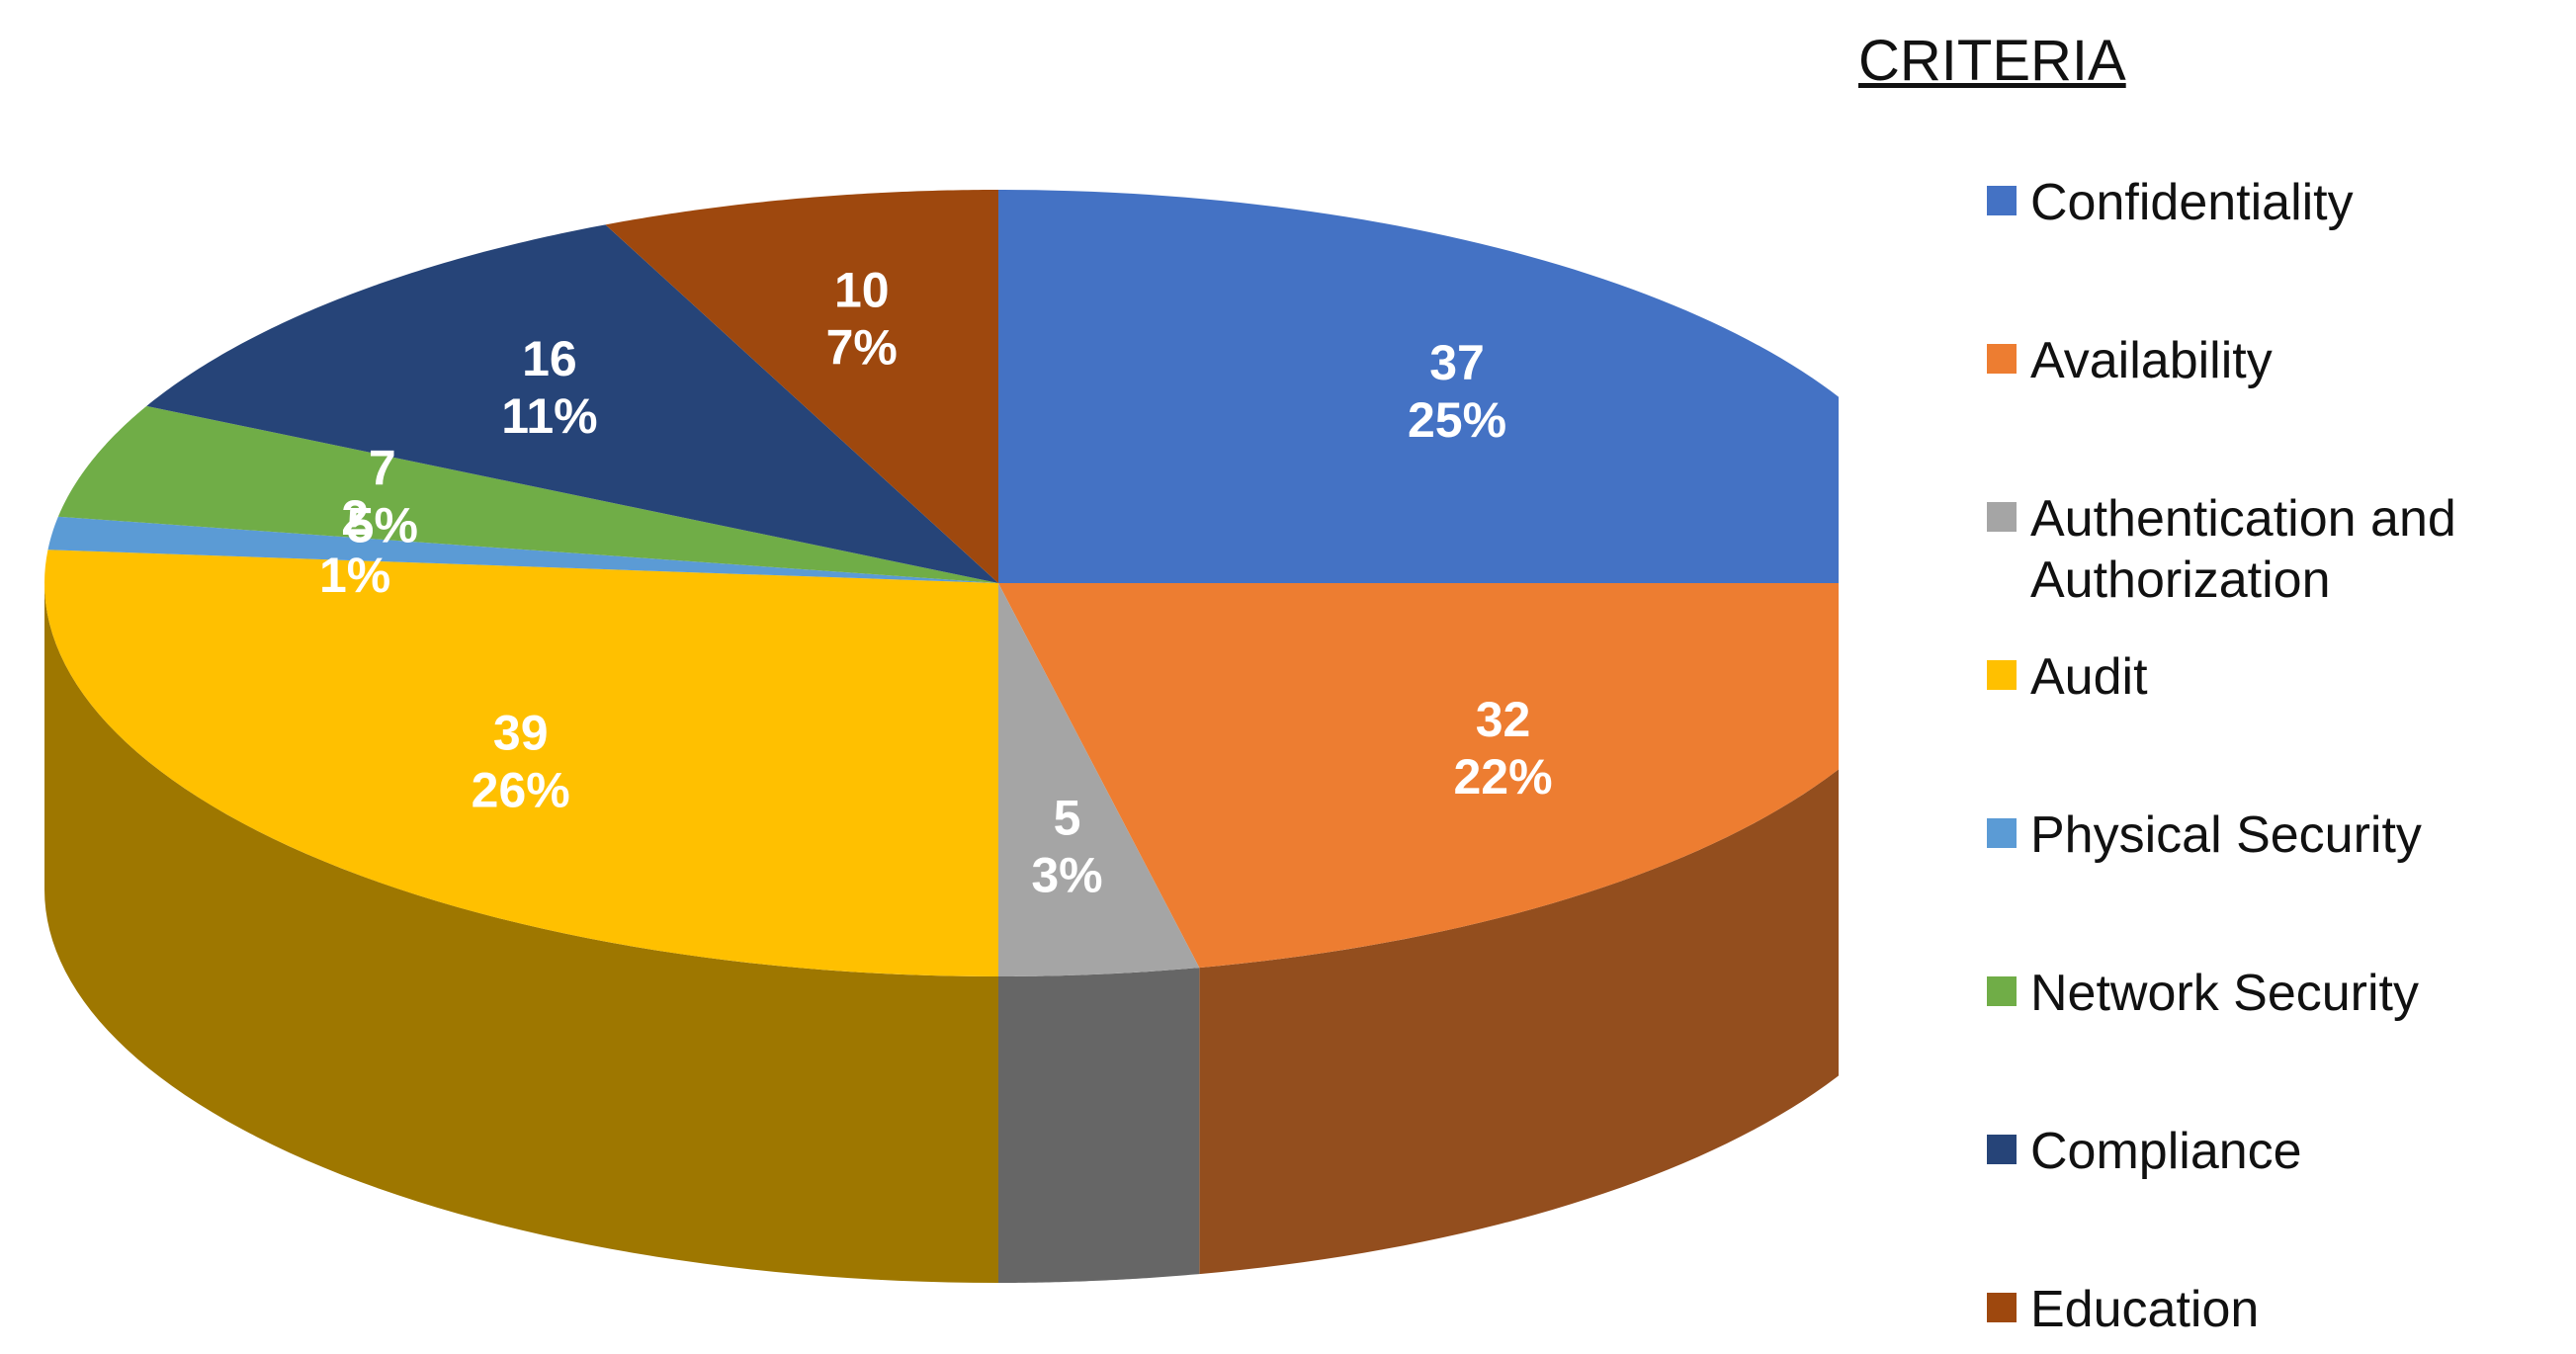  What do you see at coordinates (382, 467) in the screenshot?
I see `value-label: 7` at bounding box center [382, 467].